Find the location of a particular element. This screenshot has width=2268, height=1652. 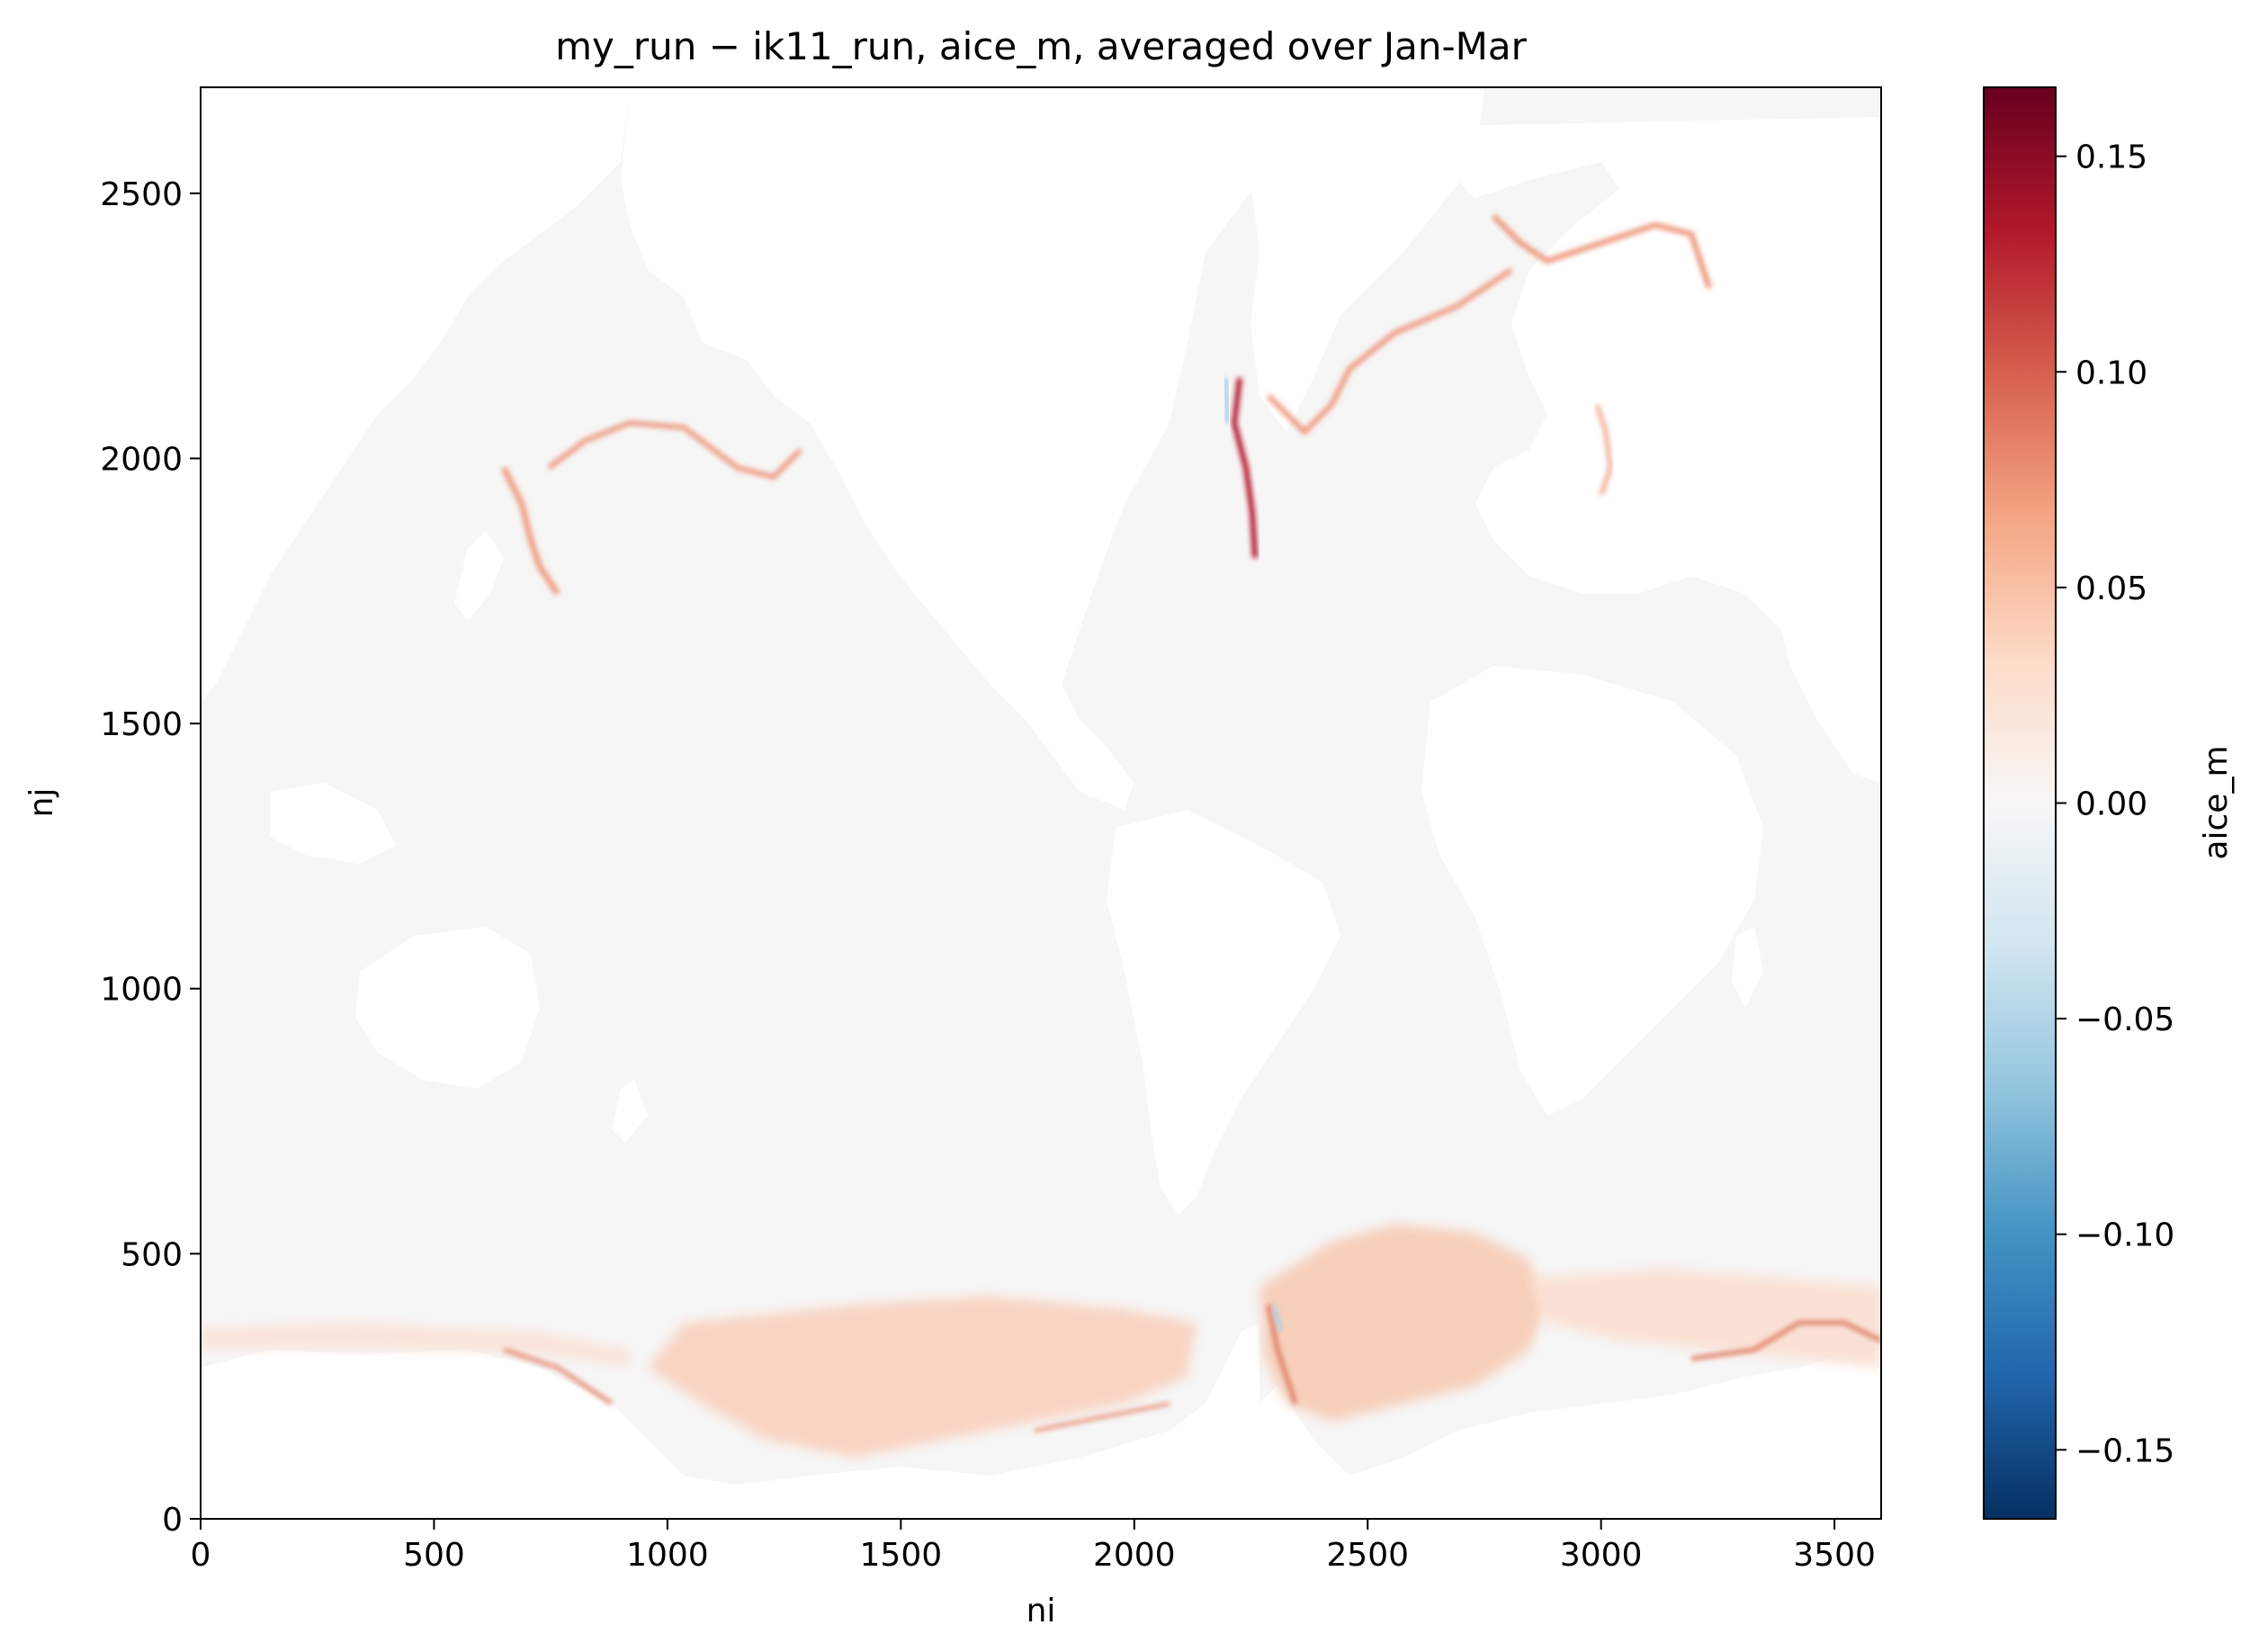

y-tick-label: 2000 is located at coordinates (141, 459).